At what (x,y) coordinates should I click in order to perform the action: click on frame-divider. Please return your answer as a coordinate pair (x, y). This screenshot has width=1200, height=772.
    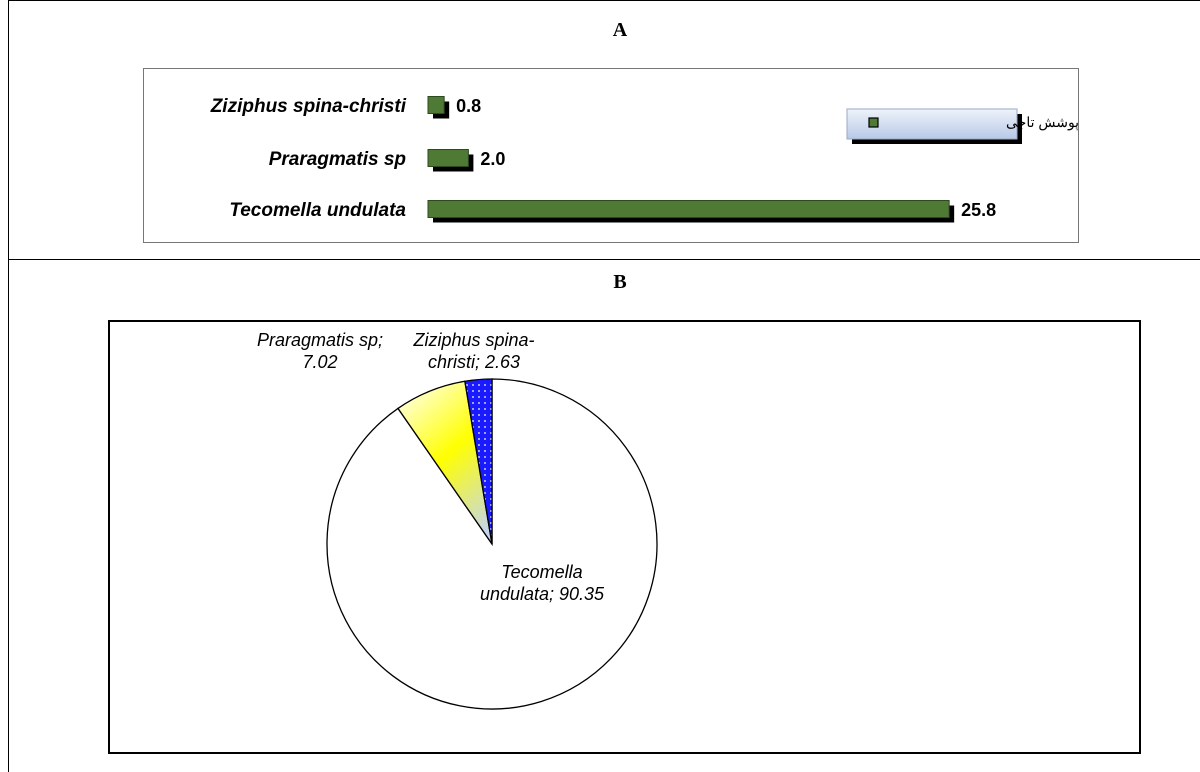
    Looking at the image, I should click on (604, 259).